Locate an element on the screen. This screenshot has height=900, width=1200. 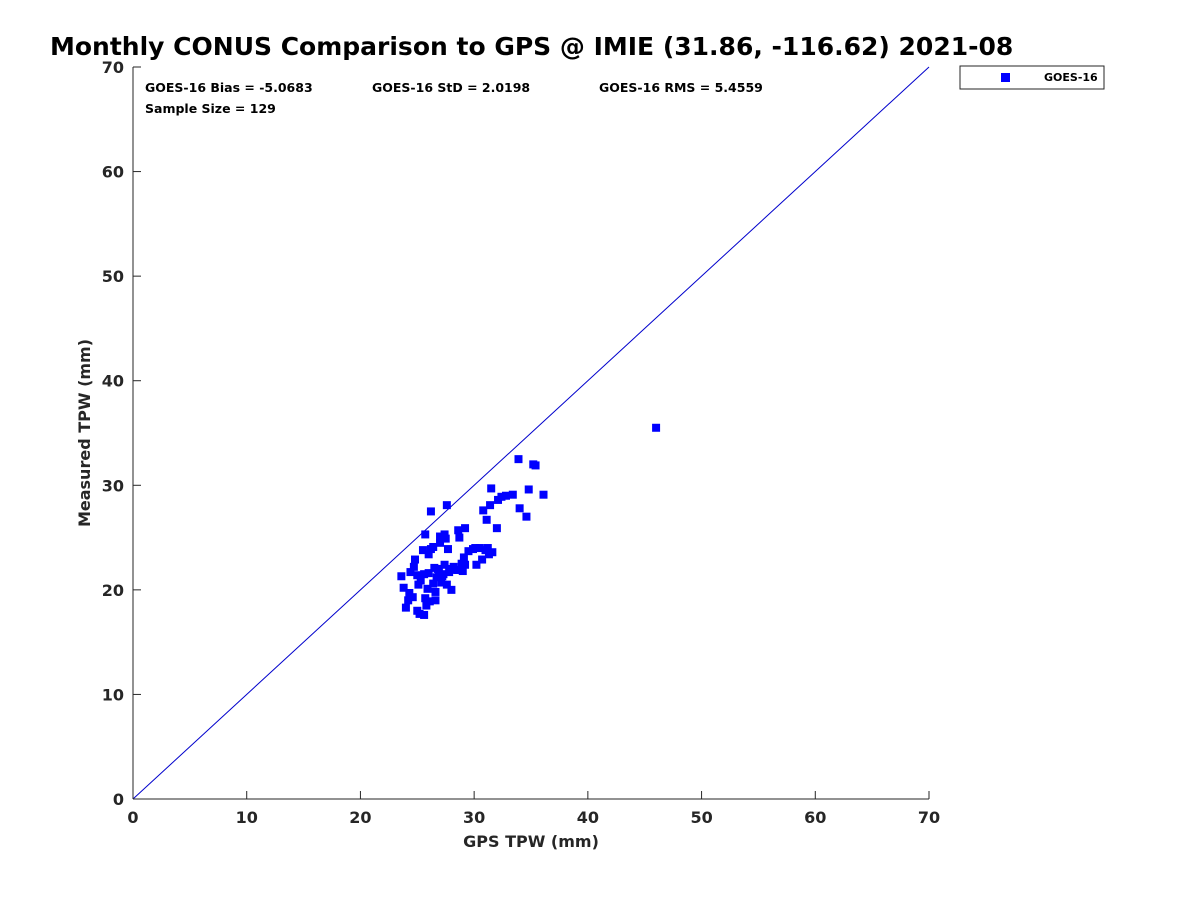
x-tick-label: 0 is located at coordinates (132, 817).